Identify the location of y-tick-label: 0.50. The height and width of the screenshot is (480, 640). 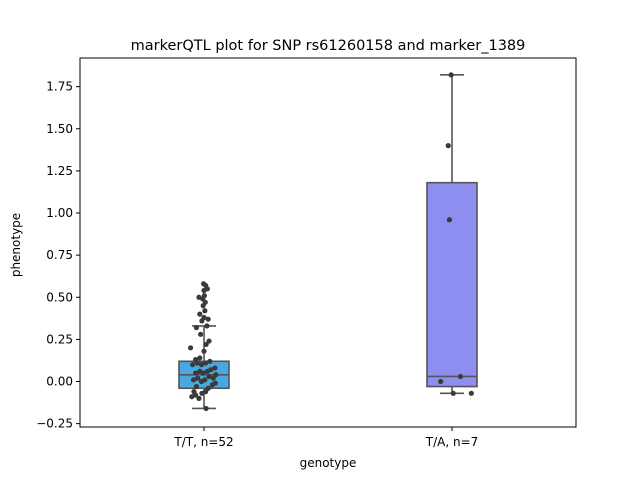
(59, 297).